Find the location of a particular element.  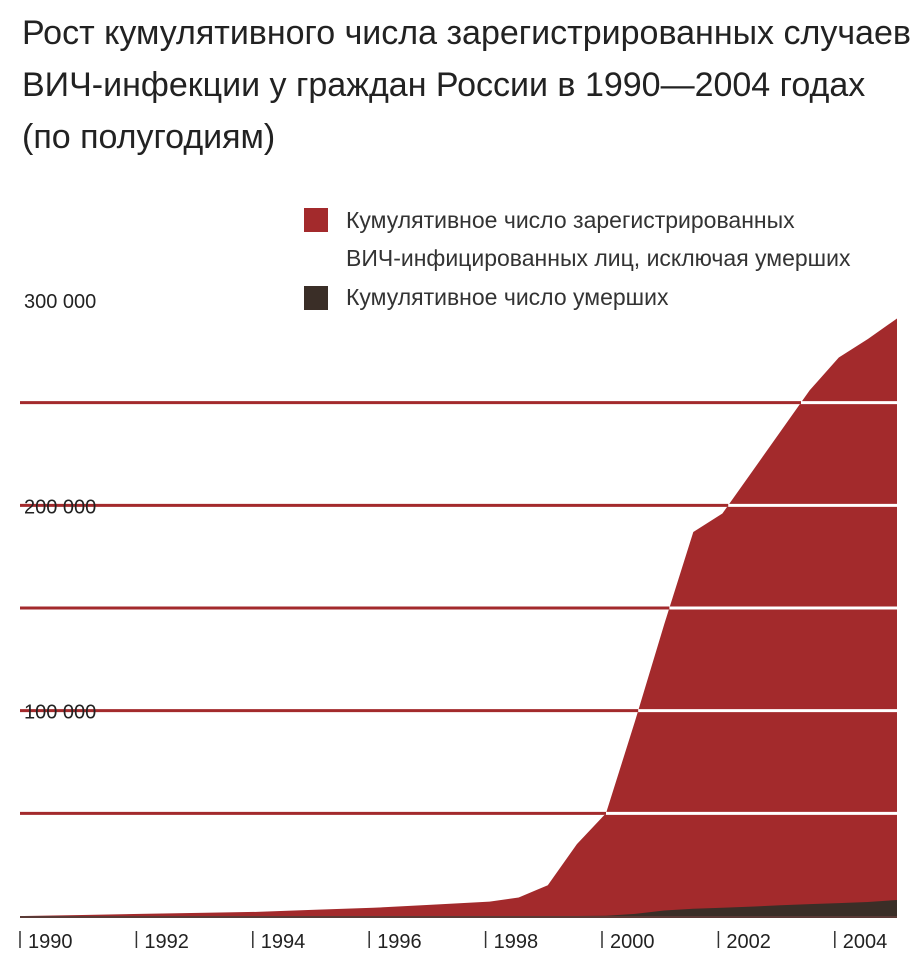

x-tick-label-3: 1996 is located at coordinates (399, 942).